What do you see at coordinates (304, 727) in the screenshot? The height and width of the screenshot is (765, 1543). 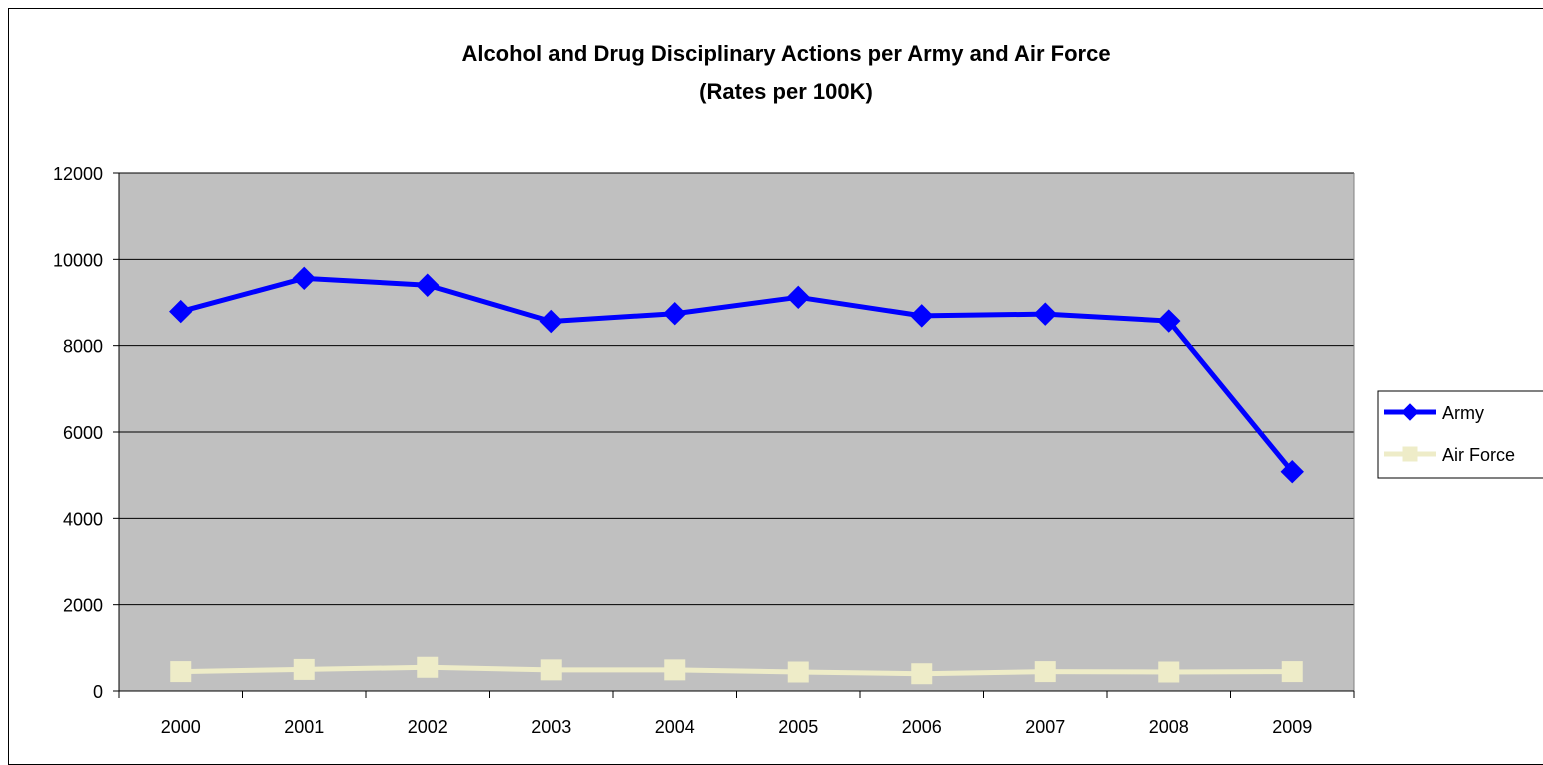 I see `x-tick-label: 2001` at bounding box center [304, 727].